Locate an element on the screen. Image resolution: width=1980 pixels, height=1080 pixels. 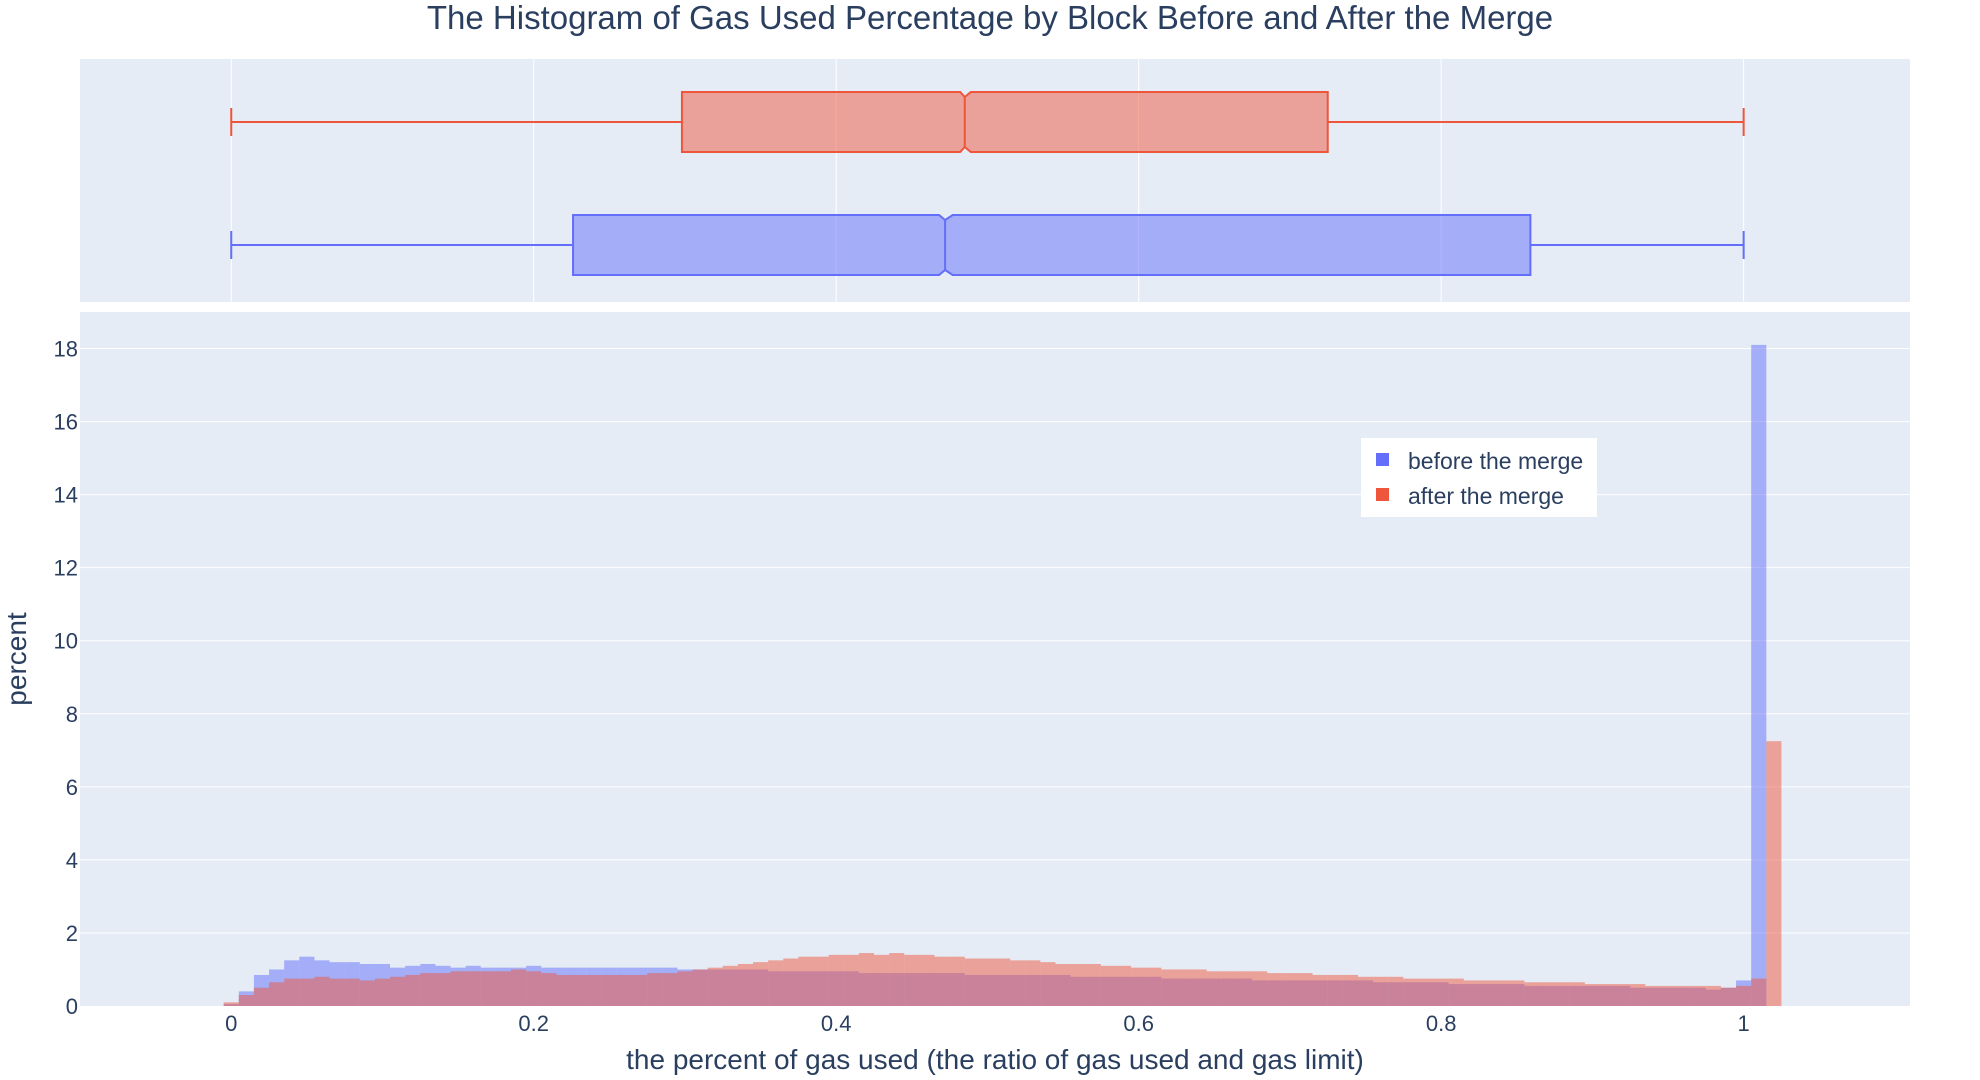
x-tick-label: 0.8 is located at coordinates (1441, 1023).